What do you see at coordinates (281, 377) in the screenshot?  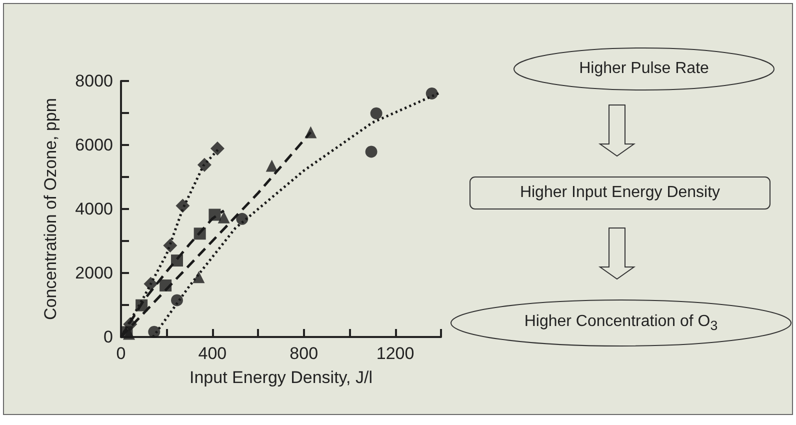 I see `x-axis-title: Input Energy Density, J/l` at bounding box center [281, 377].